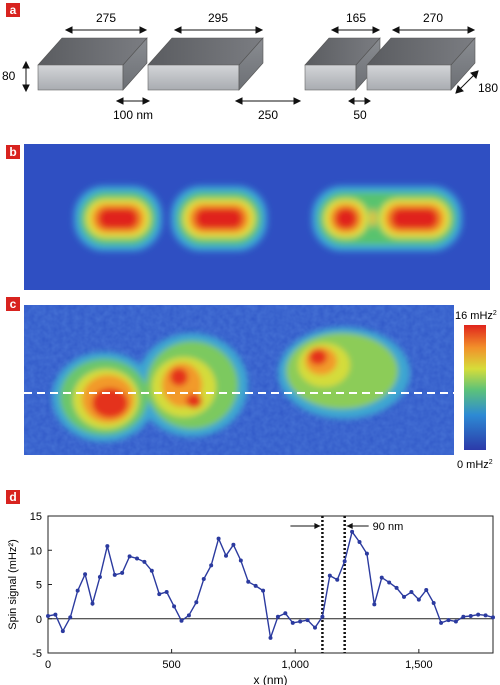  I want to click on annotation-label: 90 nm, so click(388, 527).